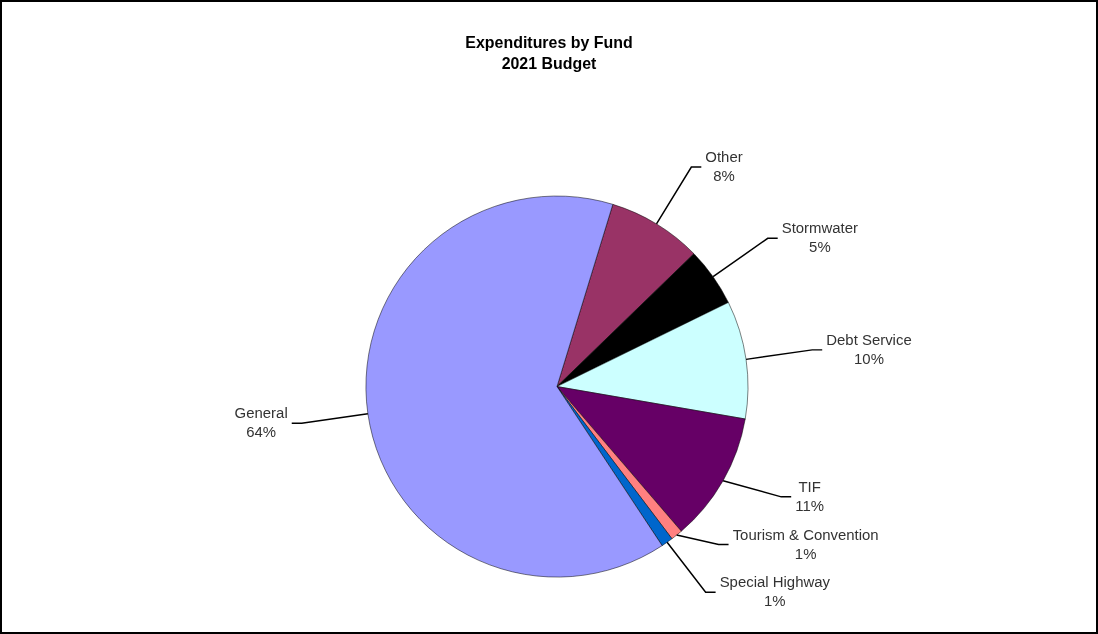 The height and width of the screenshot is (634, 1098). I want to click on slice-label: Special Highway, so click(775, 582).